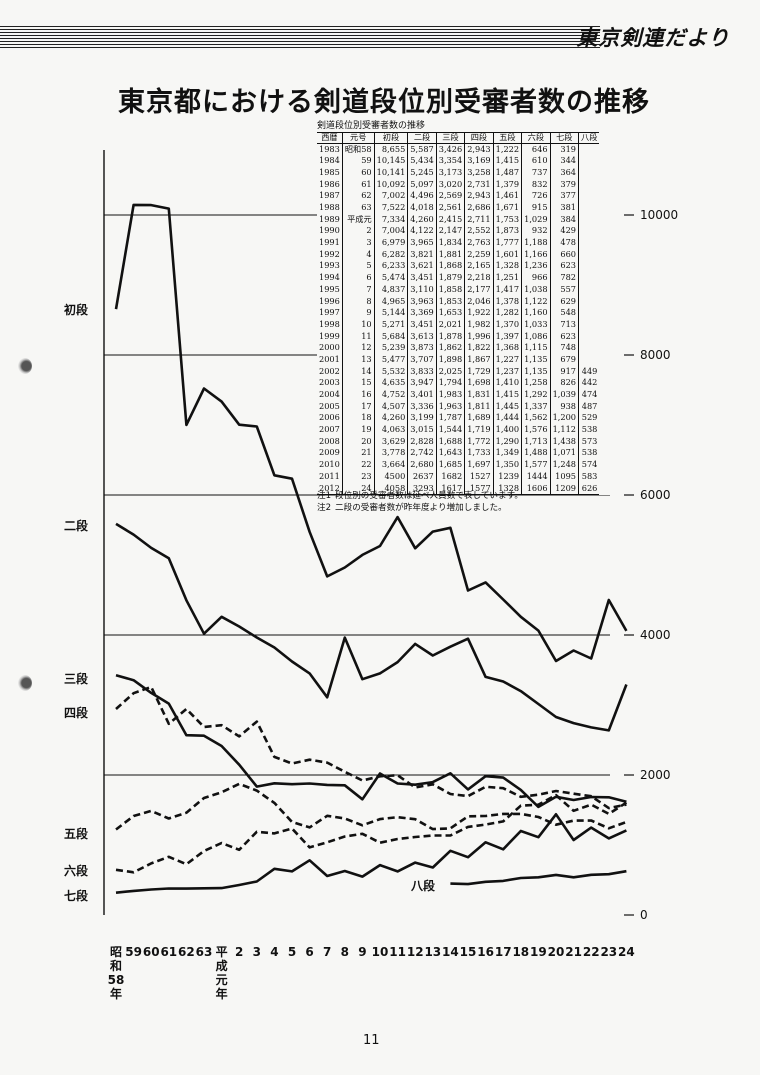  I want to click on table-cell: 59, so click(358, 161).